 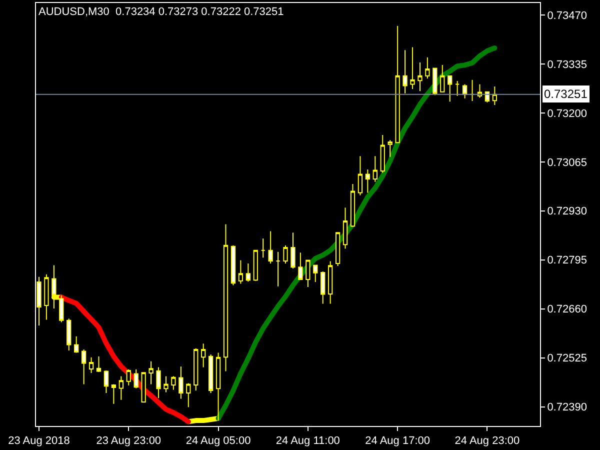 I want to click on y-tick-label: 0.72525, so click(x=567, y=358).